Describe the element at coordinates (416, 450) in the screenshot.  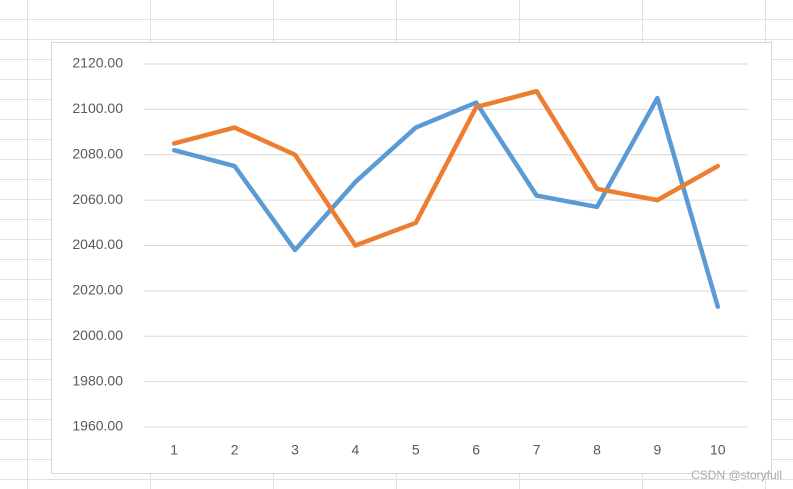
I see `x-tick-label: 5` at that location.